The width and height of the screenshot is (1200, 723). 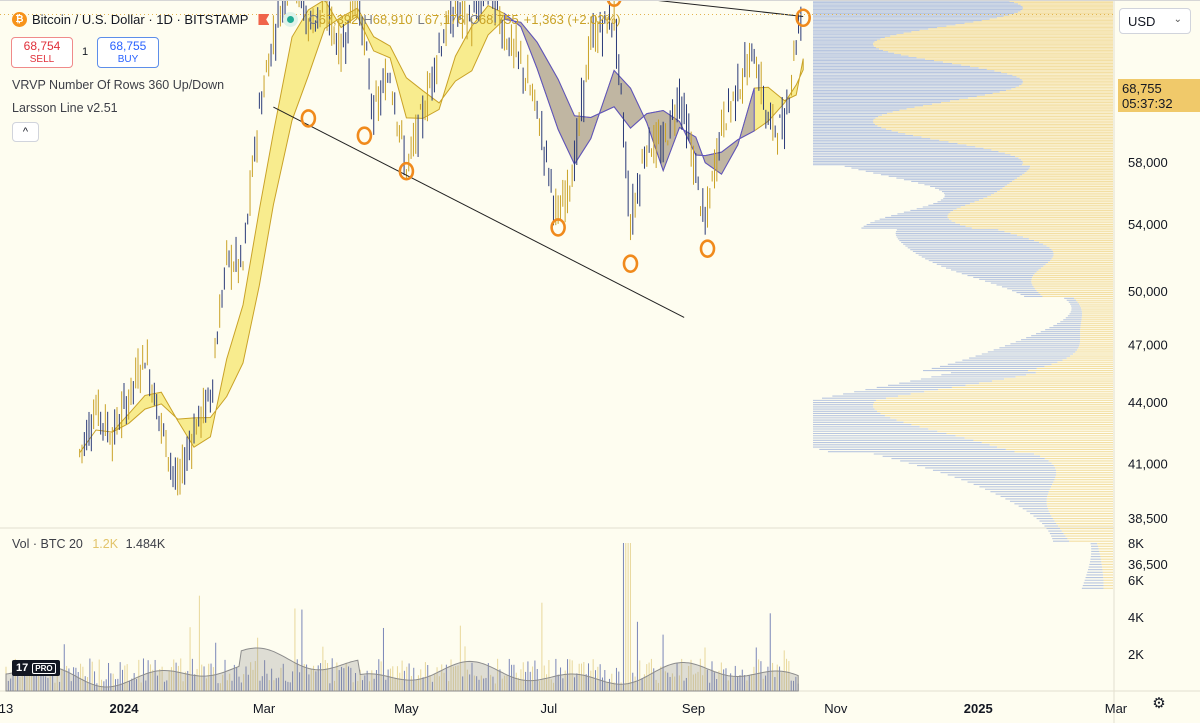 What do you see at coordinates (1148, 345) in the screenshot?
I see `price-axis-tick: 47,000` at bounding box center [1148, 345].